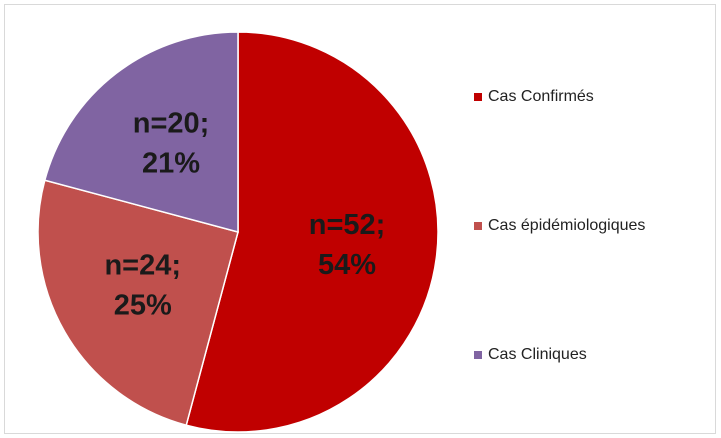 The height and width of the screenshot is (438, 721). I want to click on legend-label: Cas Cliniques, so click(537, 354).